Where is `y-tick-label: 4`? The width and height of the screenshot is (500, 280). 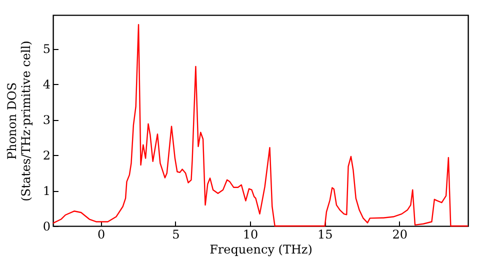 y-tick-label: 4 is located at coordinates (46, 85).